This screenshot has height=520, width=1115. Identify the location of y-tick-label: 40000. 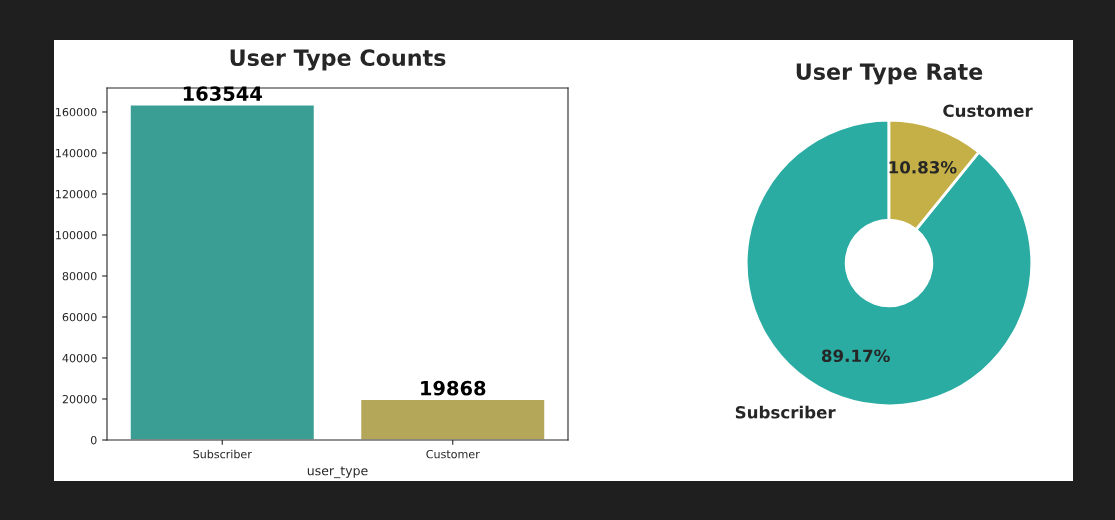
(79, 358).